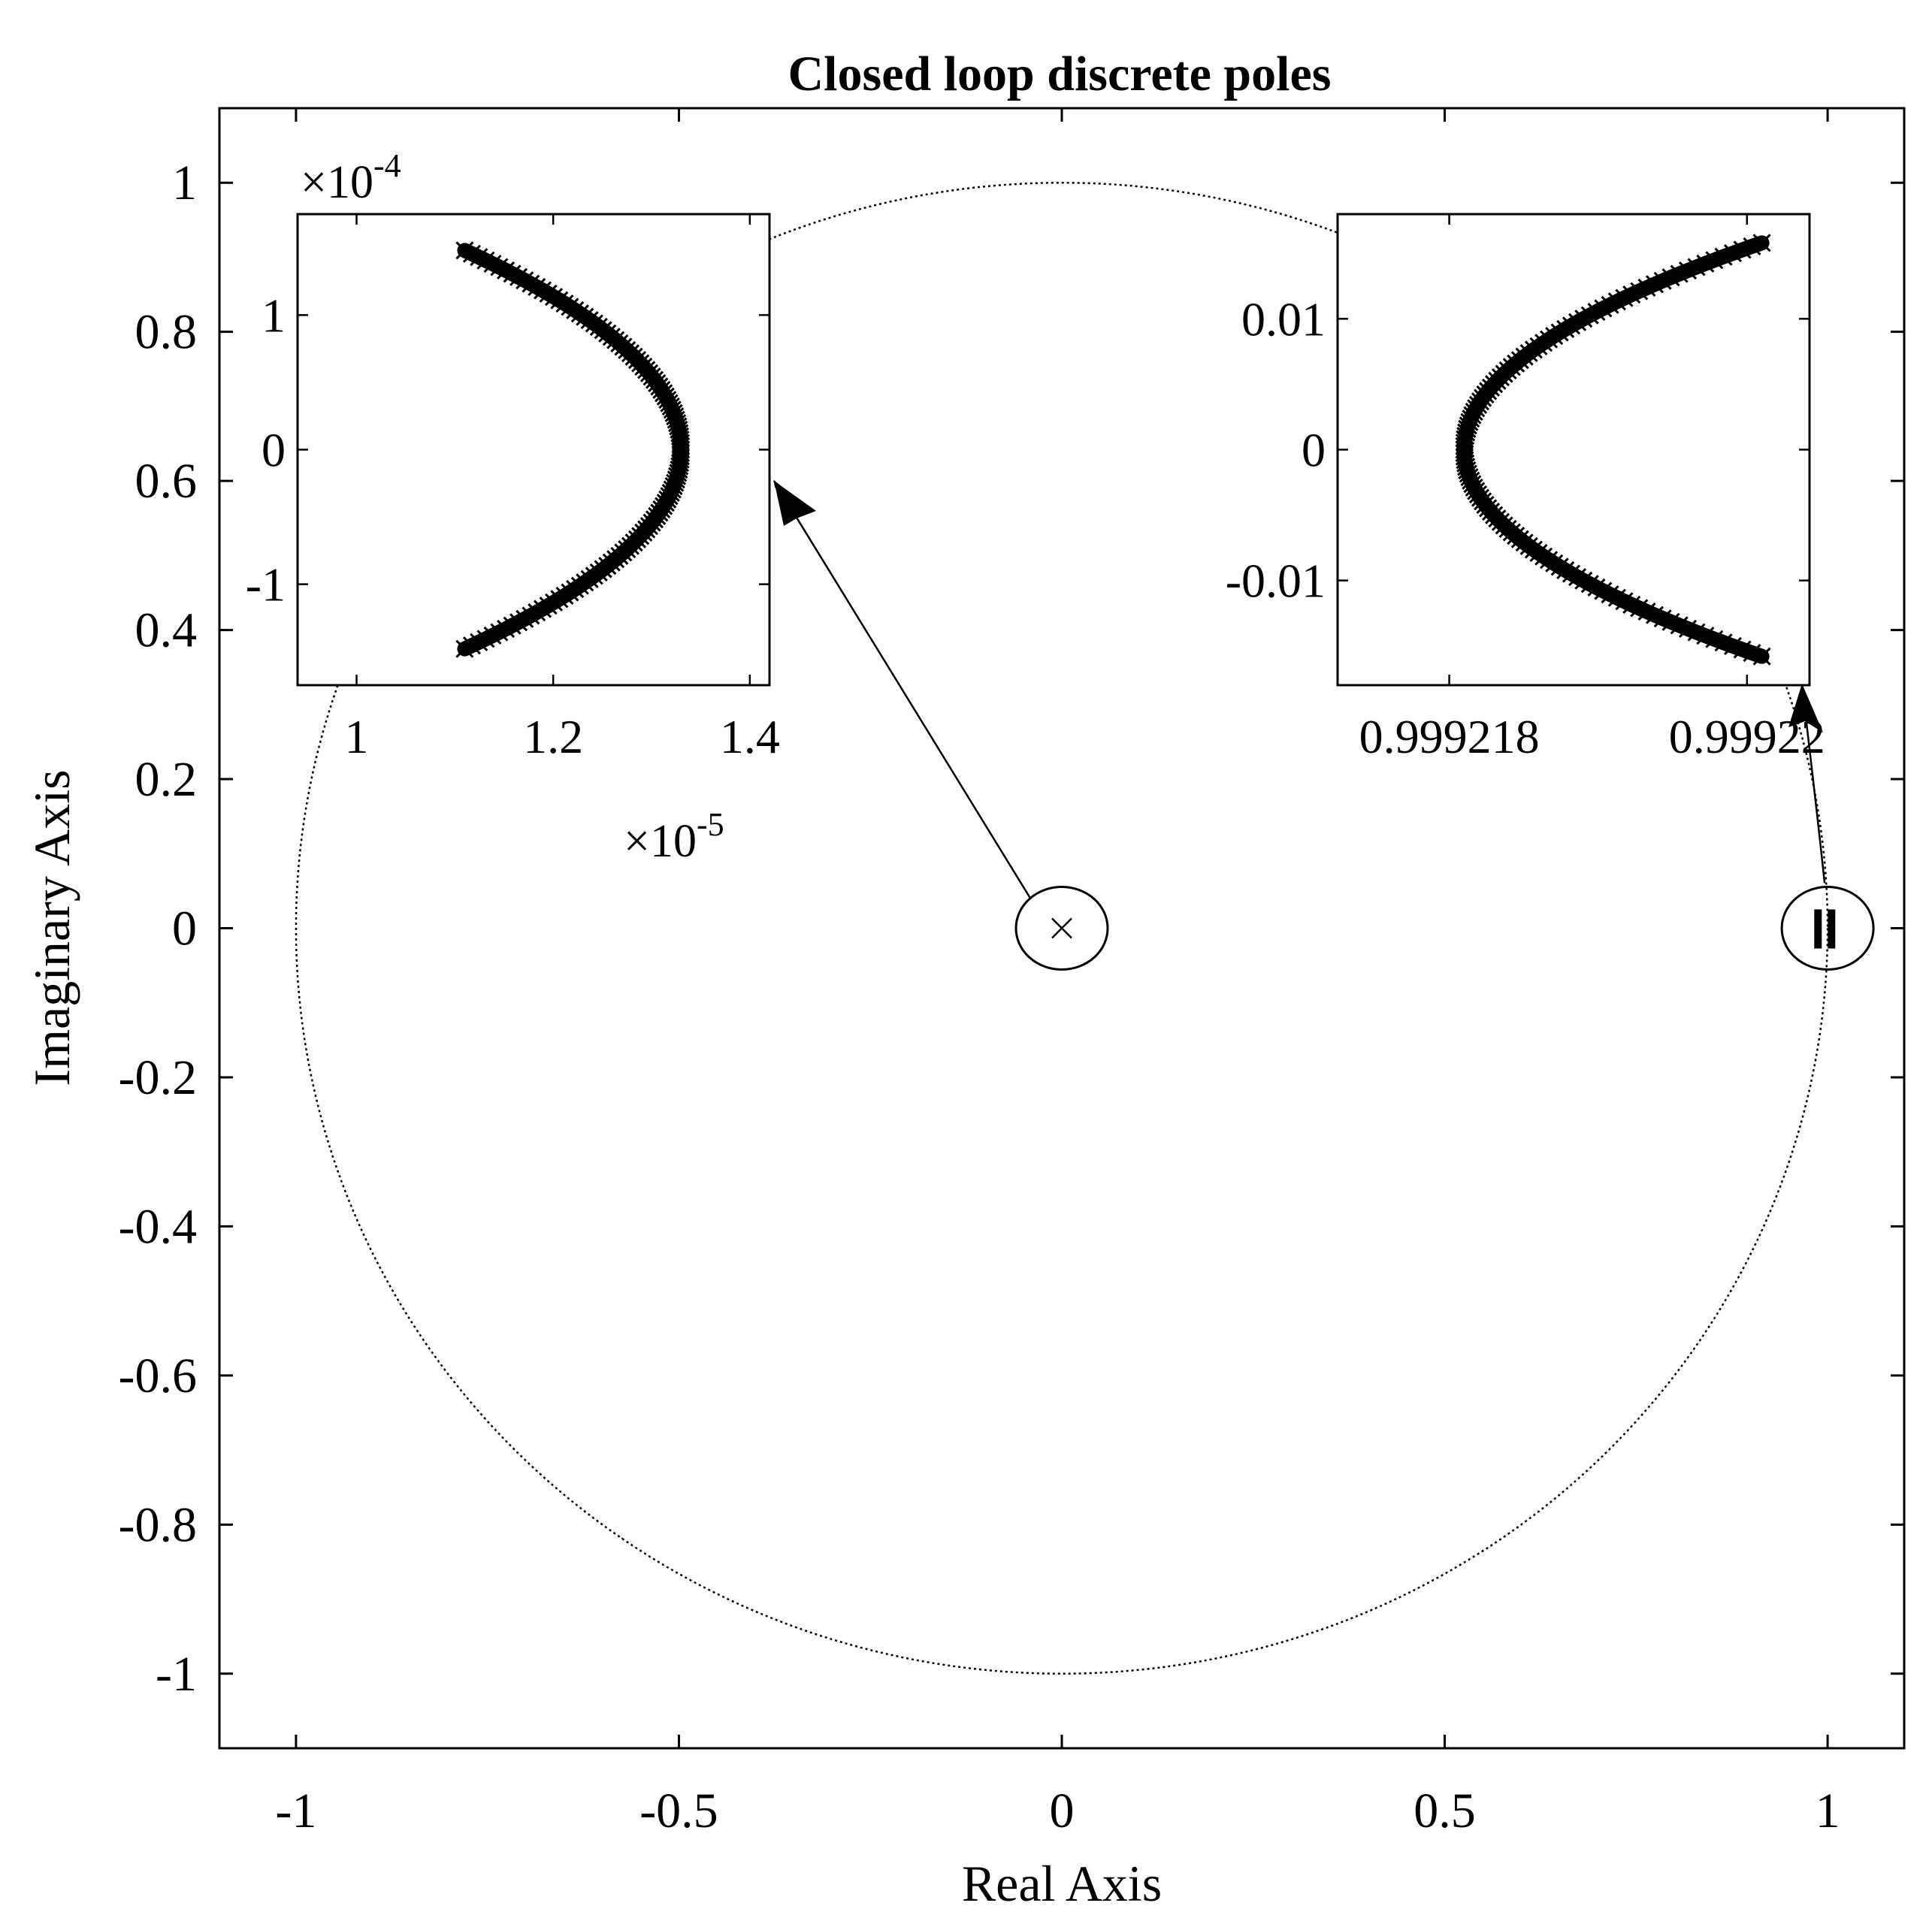 The height and width of the screenshot is (1915, 1932). I want to click on inset-right-frame, so click(1574, 450).